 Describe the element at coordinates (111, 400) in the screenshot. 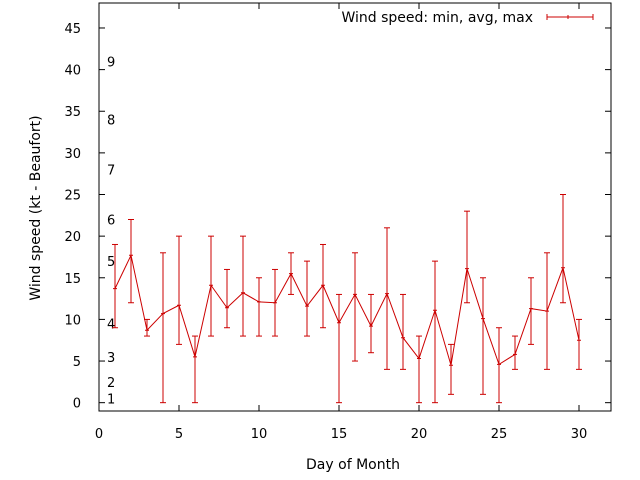

I see `beaufort-label: 1` at that location.